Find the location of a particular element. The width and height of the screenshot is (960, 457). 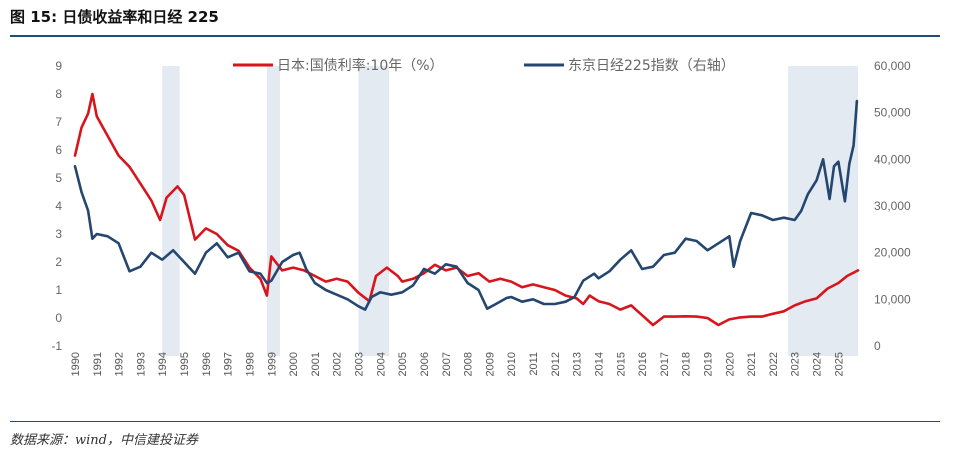

legend-label: 东京日经225指数（右轴） is located at coordinates (651, 66).